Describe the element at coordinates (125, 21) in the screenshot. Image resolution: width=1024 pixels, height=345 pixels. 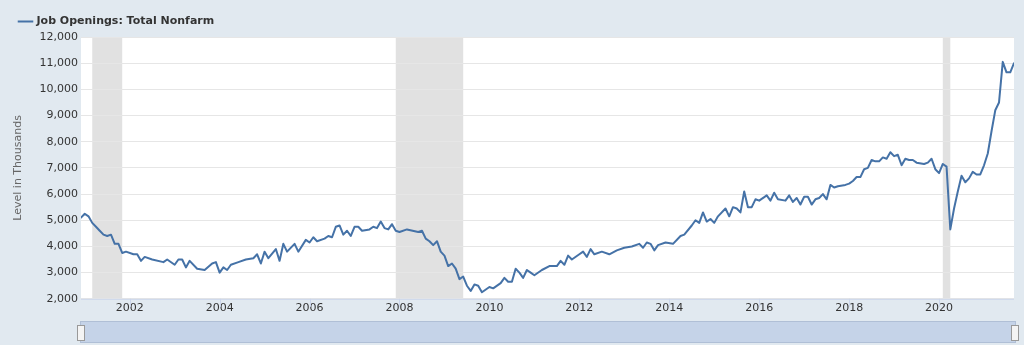
I see `legend-label: Job Openings: Total Nonfarm` at that location.